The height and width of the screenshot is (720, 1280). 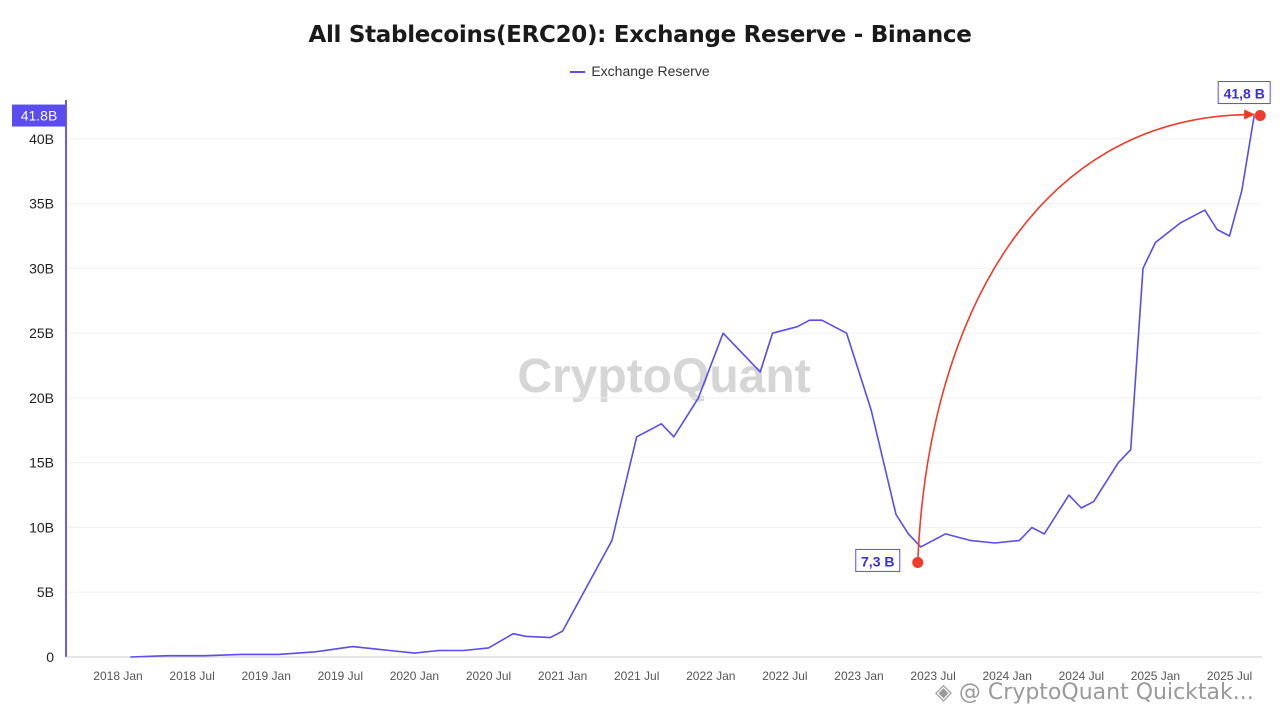 I want to click on y-tick-label: 35B, so click(x=41, y=204).